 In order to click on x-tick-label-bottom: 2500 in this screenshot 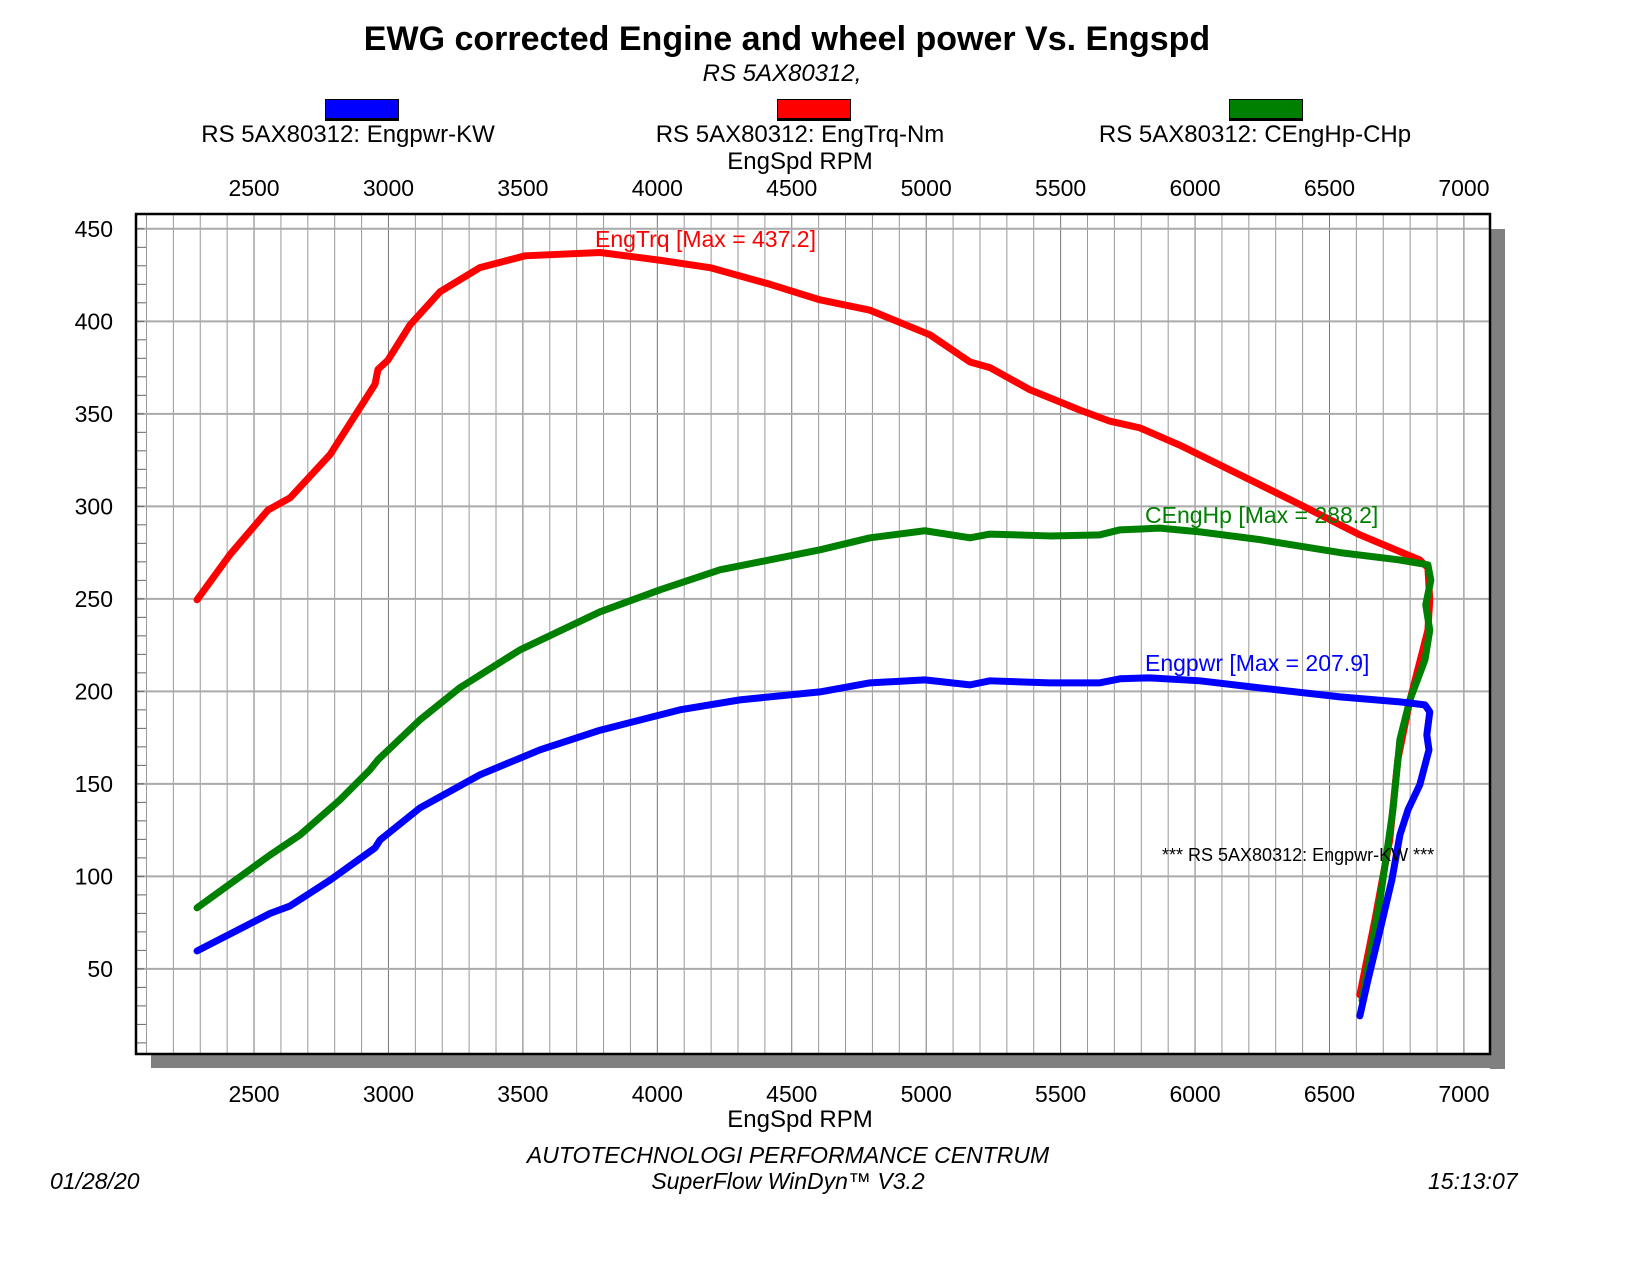, I will do `click(253, 1094)`.